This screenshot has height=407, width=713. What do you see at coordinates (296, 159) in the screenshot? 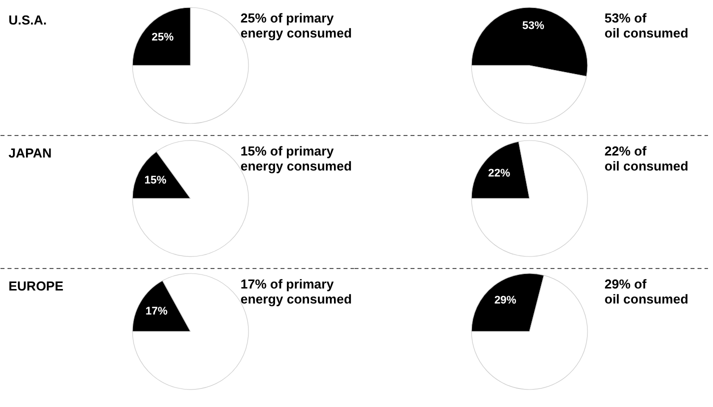
I see `text: 15% of primary energy consumed` at bounding box center [296, 159].